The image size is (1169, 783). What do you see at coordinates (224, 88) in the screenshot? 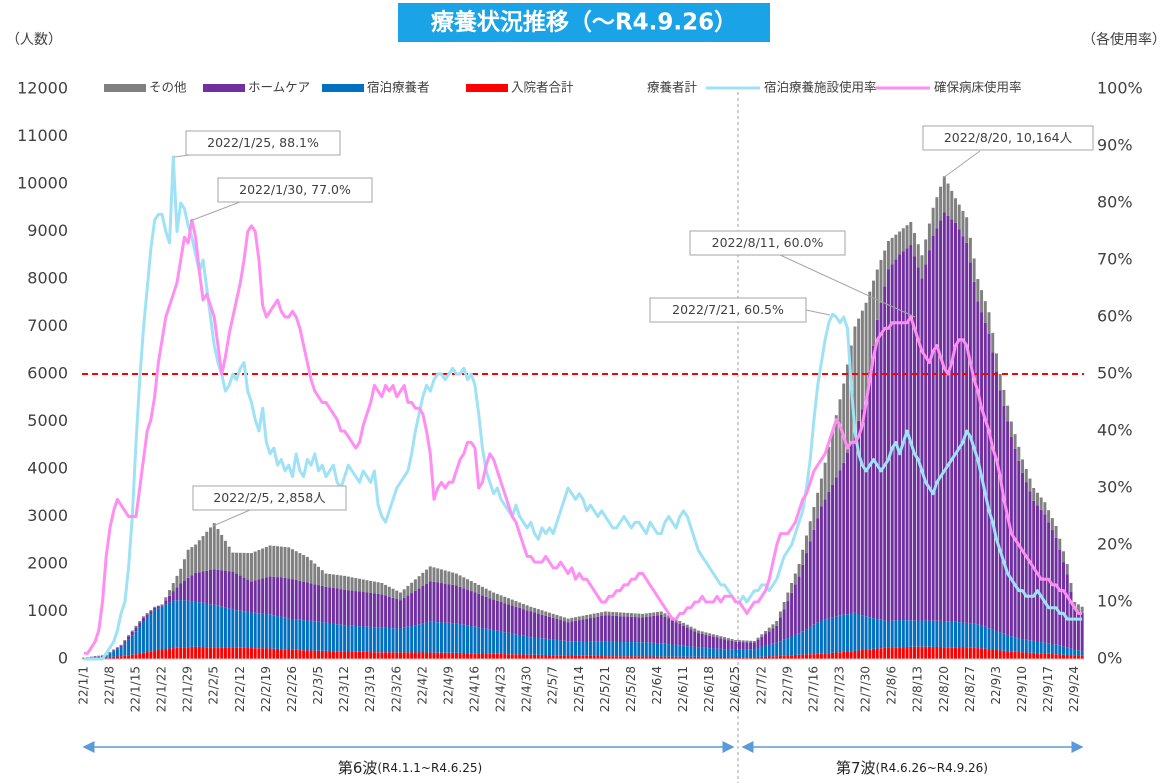
I see `legend-swatch` at bounding box center [224, 88].